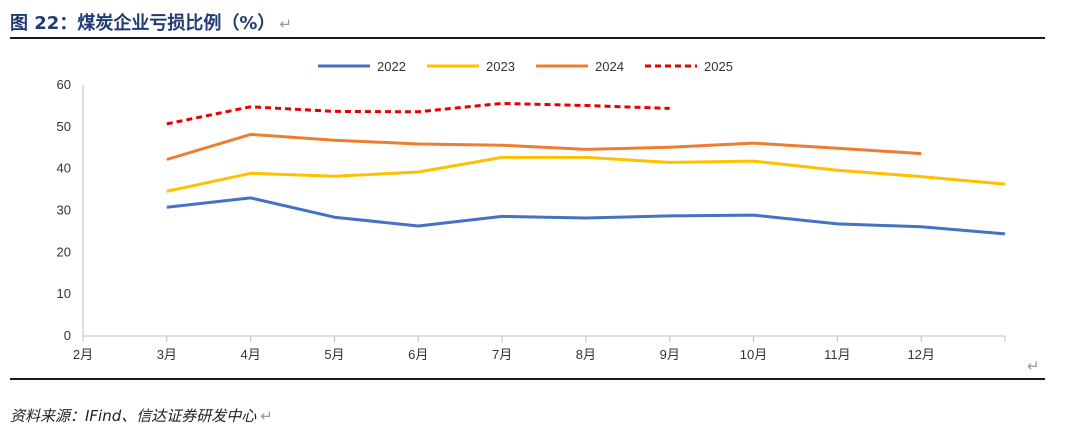 The height and width of the screenshot is (435, 1065). What do you see at coordinates (418, 354) in the screenshot?
I see `x-tick-label: 6月` at bounding box center [418, 354].